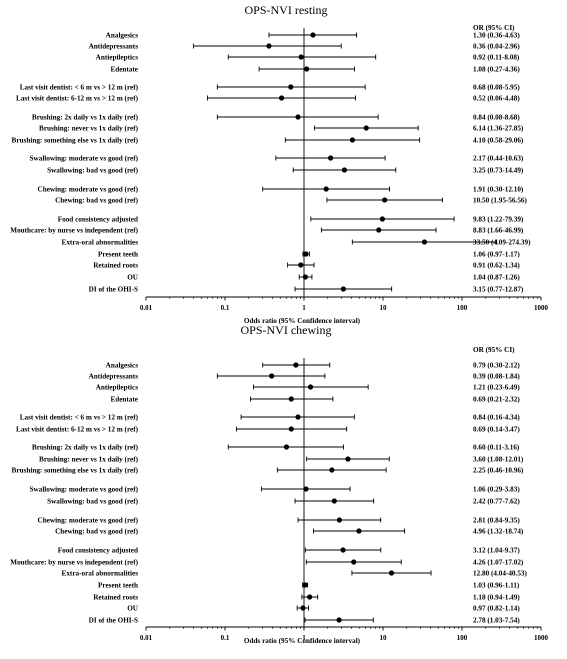 The width and height of the screenshot is (567, 659). I want to click on or-value-label: 3.60 (1.08-12.01), so click(498, 460).